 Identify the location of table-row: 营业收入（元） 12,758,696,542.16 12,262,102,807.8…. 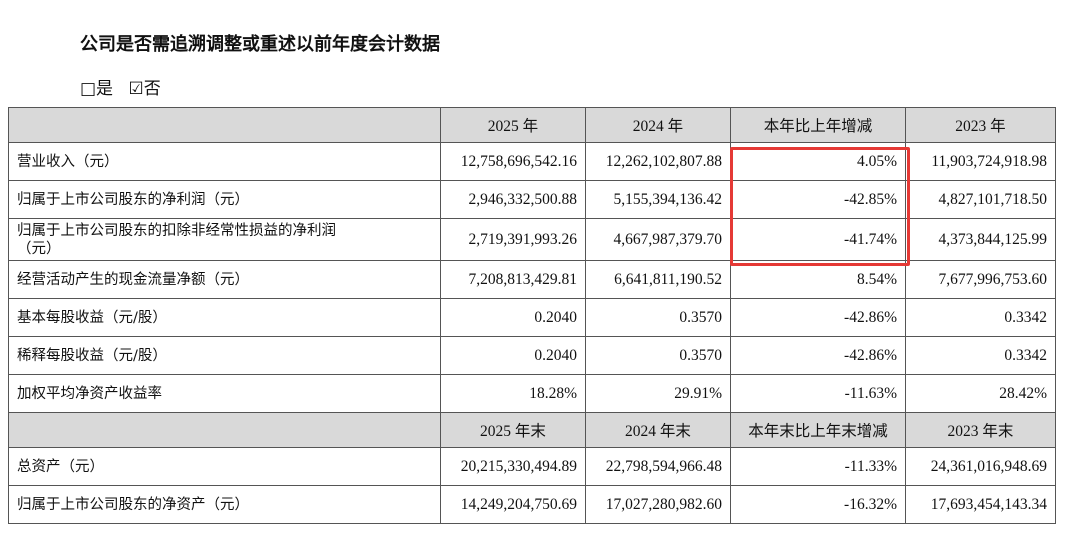
(532, 161).